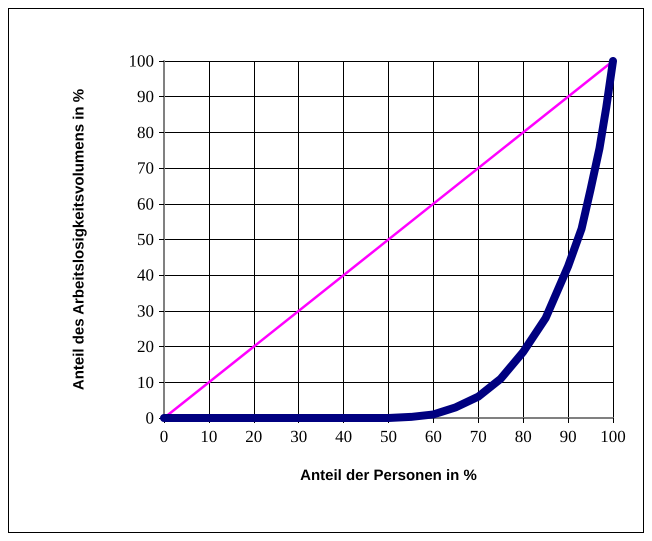 This screenshot has height=541, width=652. I want to click on x-tick-label: 80, so click(523, 436).